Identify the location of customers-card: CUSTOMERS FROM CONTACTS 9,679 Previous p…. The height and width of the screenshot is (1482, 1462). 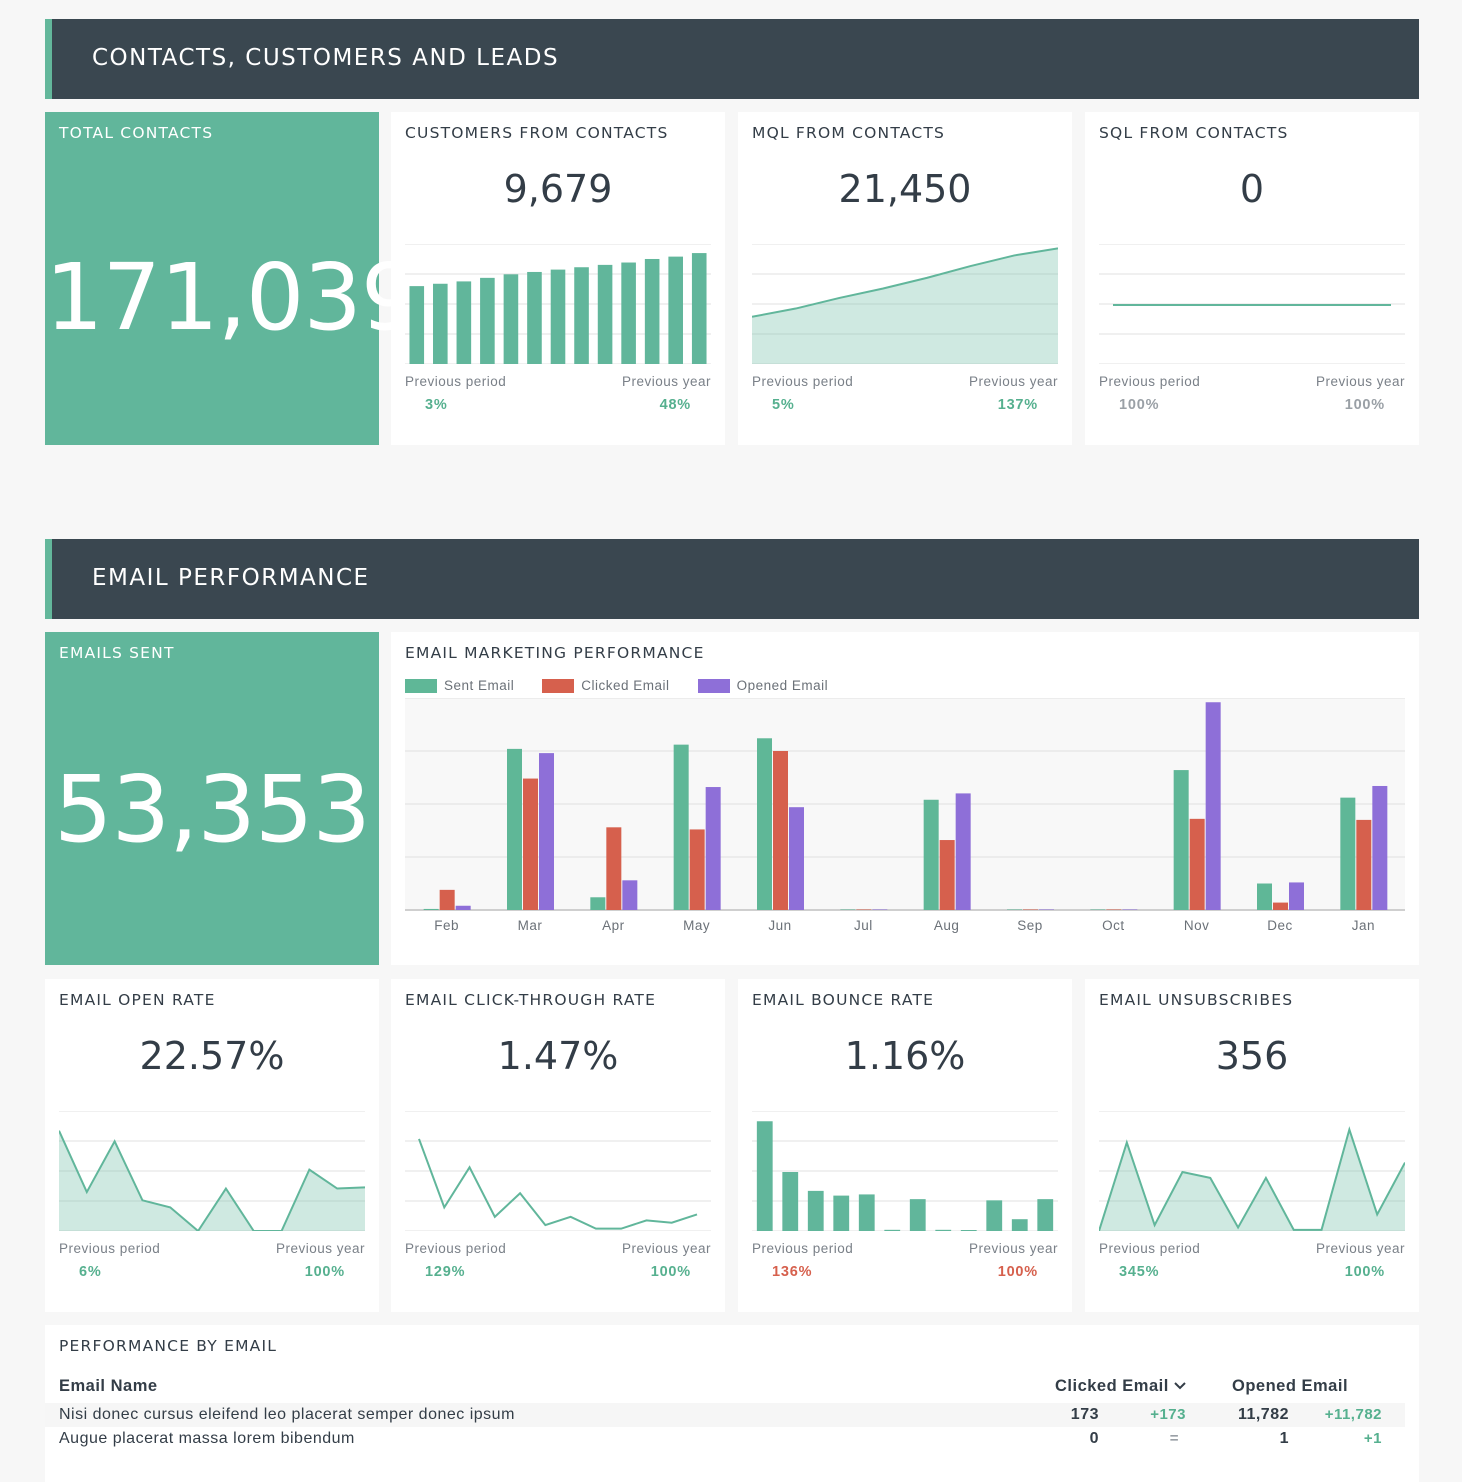
(558, 278).